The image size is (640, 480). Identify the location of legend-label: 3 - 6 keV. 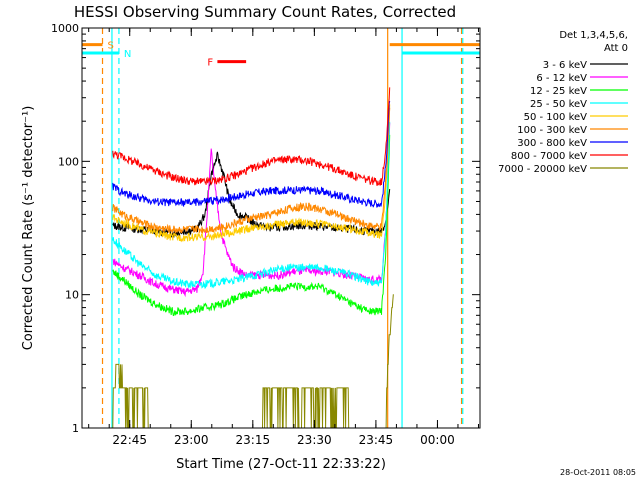
(565, 65).